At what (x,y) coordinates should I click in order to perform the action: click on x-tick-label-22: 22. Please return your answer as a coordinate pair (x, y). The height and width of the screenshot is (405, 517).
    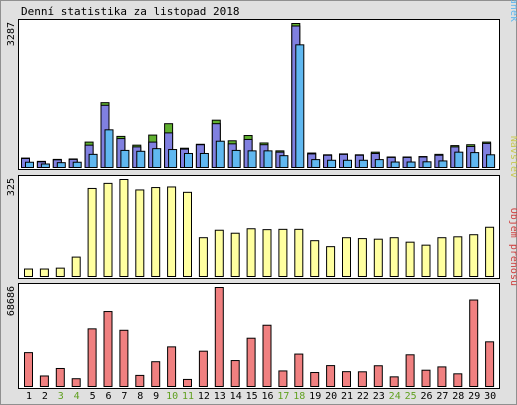
    Looking at the image, I should click on (363, 396).